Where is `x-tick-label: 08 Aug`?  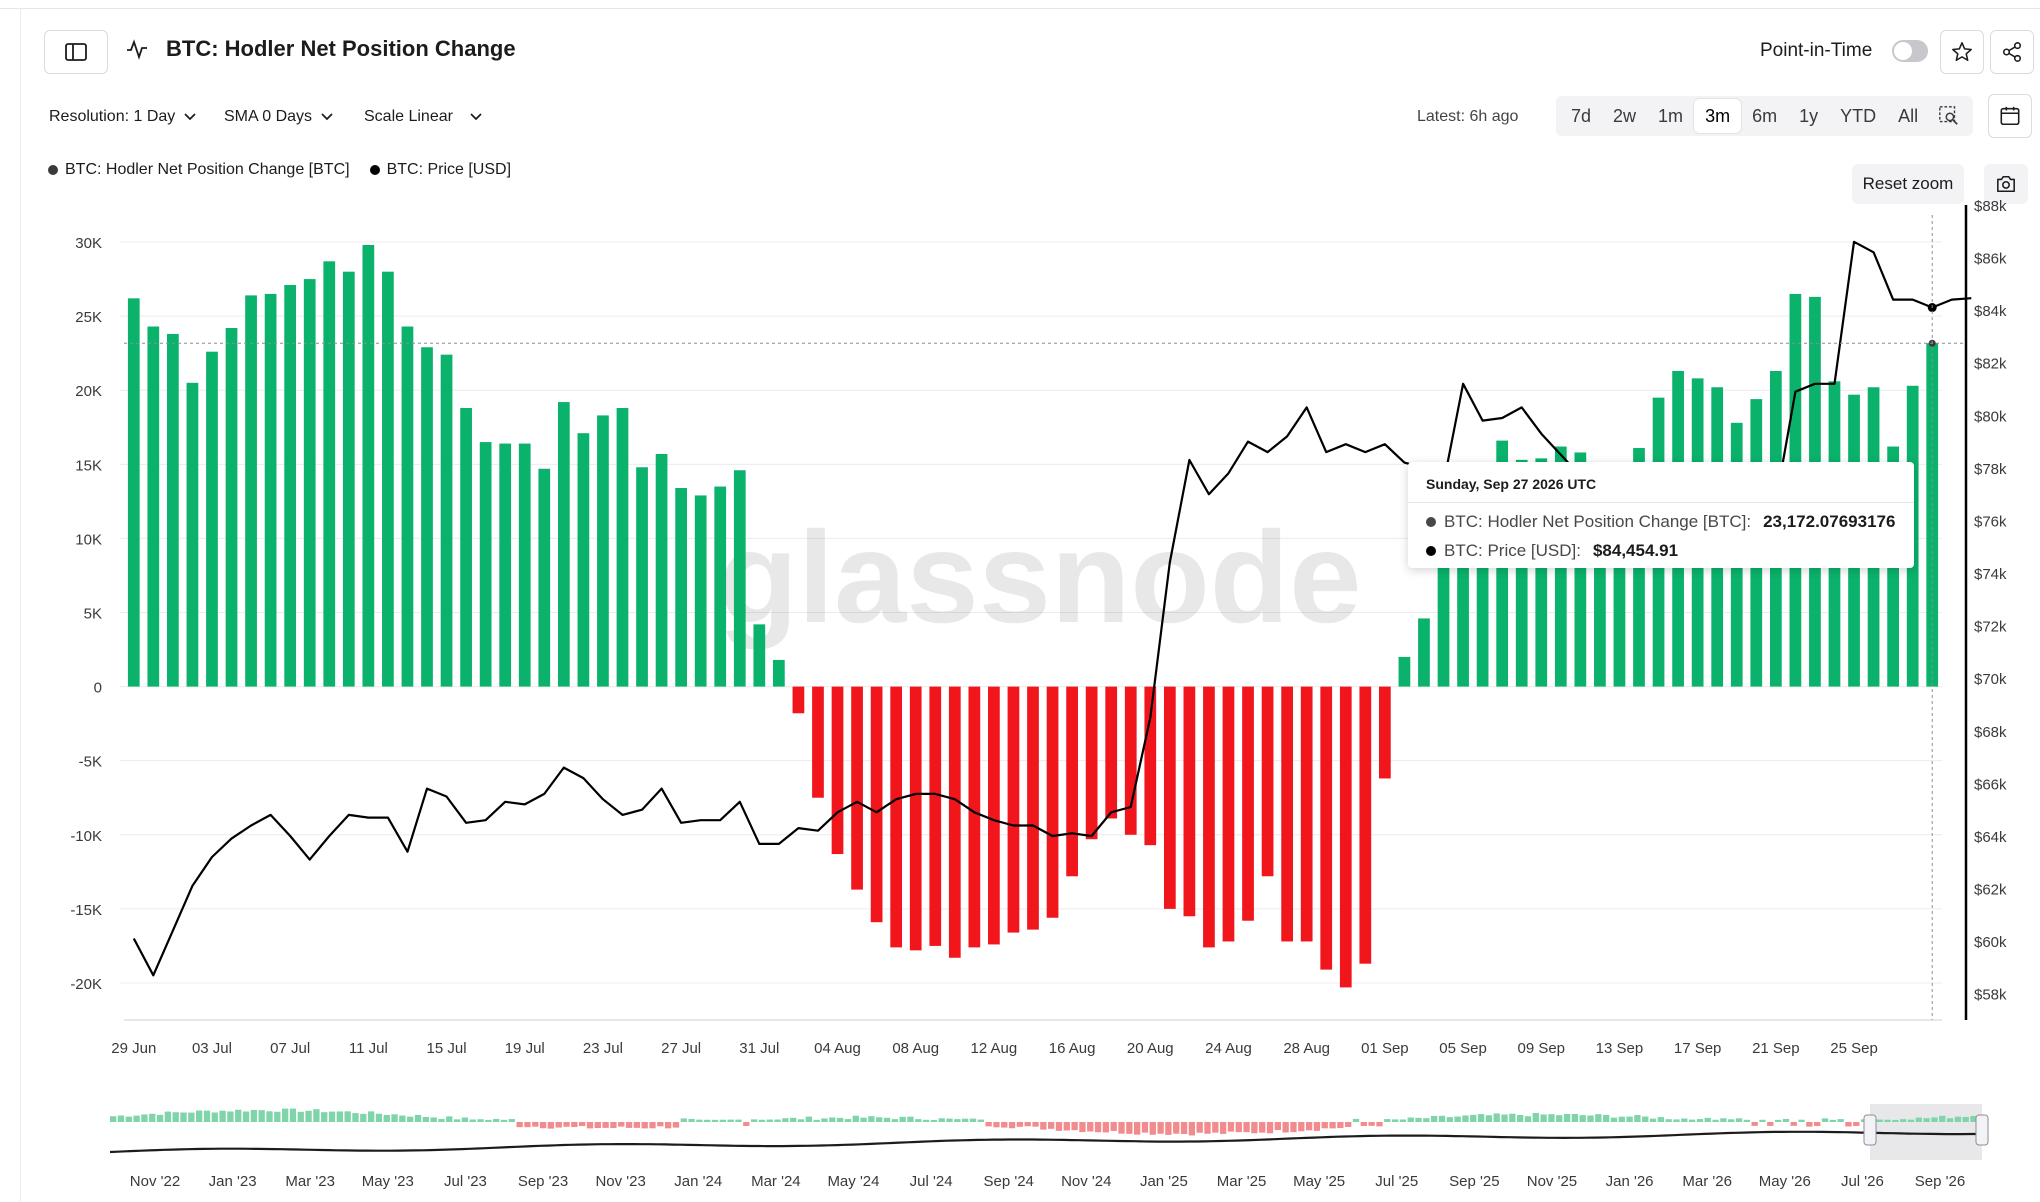
x-tick-label: 08 Aug is located at coordinates (915, 1048).